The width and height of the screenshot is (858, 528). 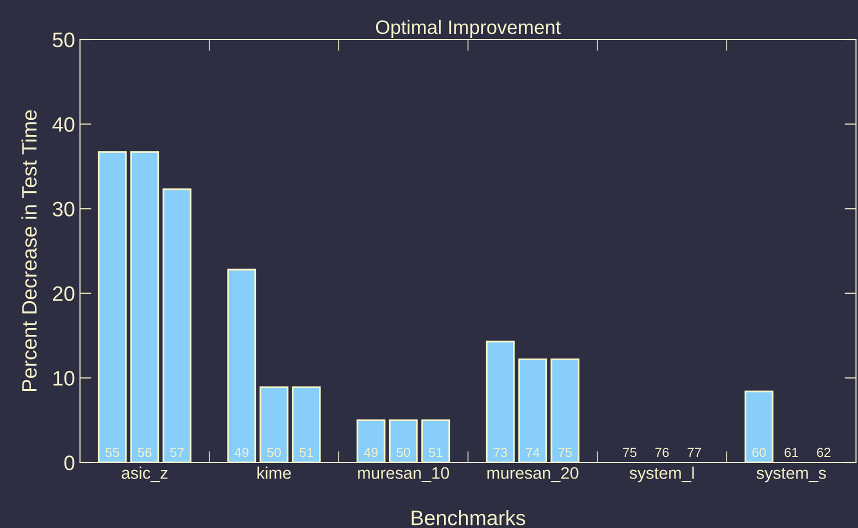 What do you see at coordinates (468, 29) in the screenshot?
I see `chart-title: Optimal Improvement` at bounding box center [468, 29].